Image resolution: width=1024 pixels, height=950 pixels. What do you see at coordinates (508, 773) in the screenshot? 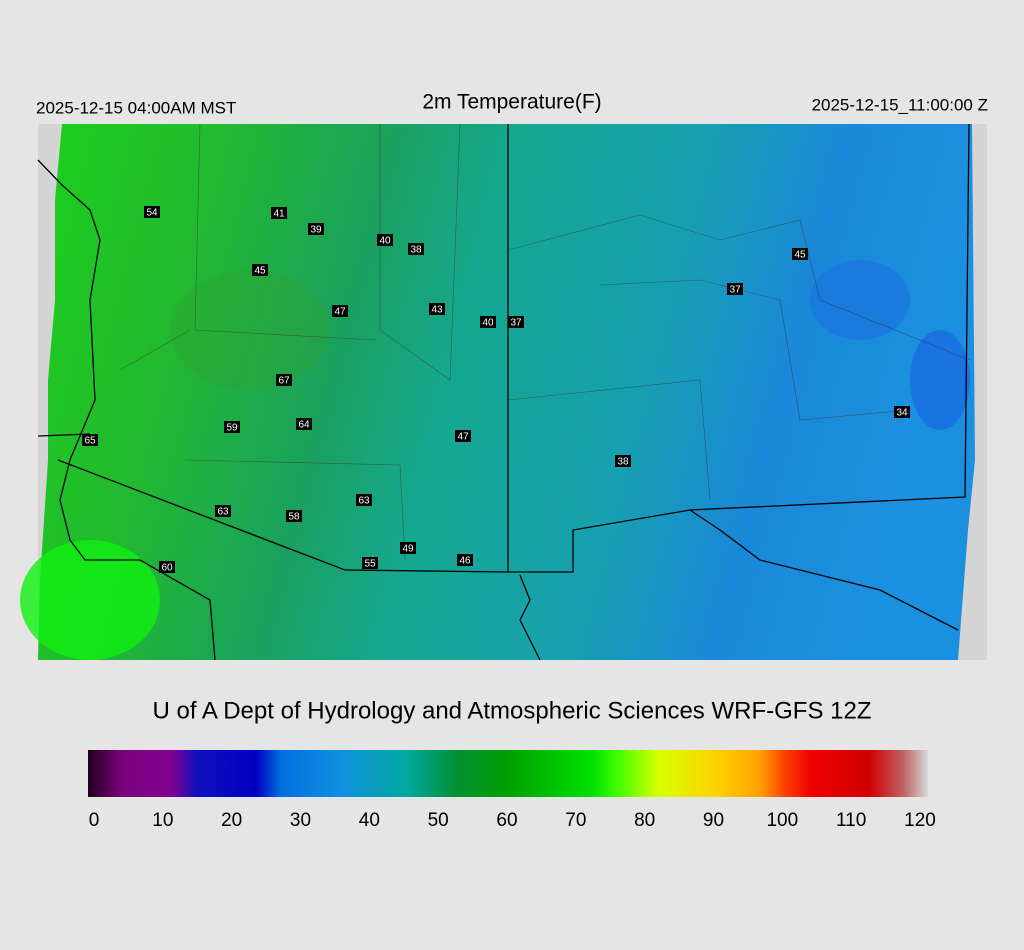
I see `colorbar` at bounding box center [508, 773].